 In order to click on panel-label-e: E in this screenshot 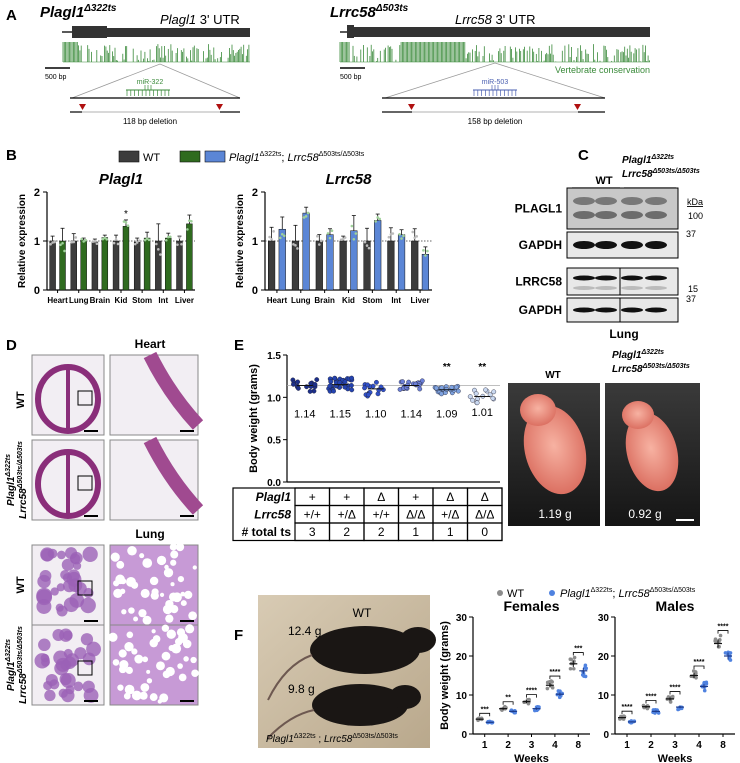, I will do `click(239, 345)`.